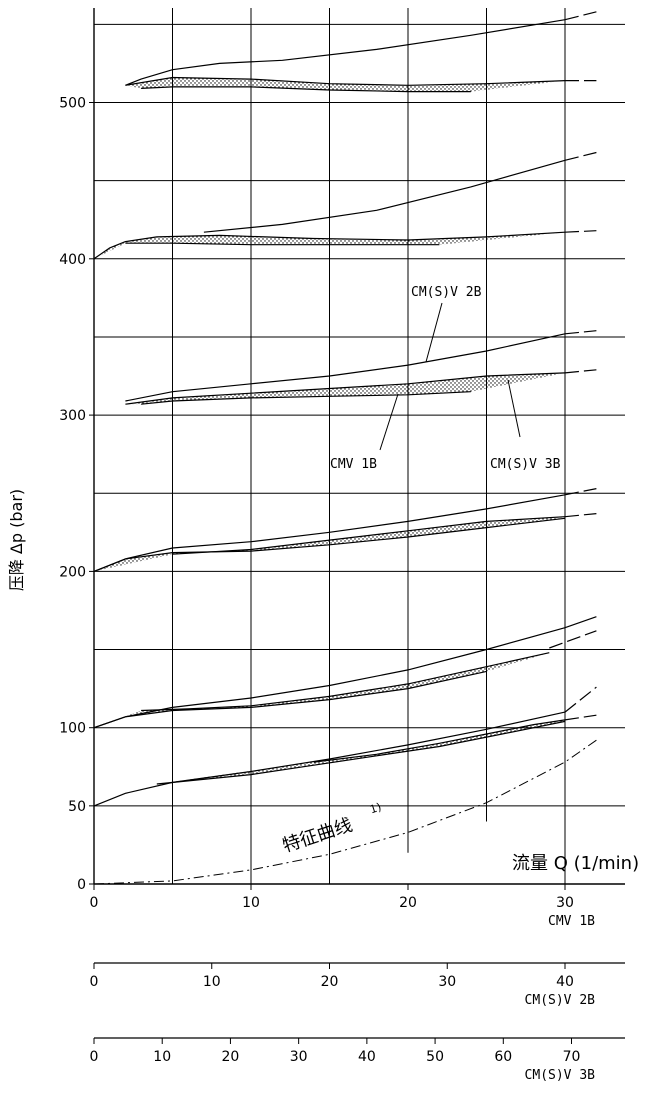 The image size is (669, 1097). Describe the element at coordinates (389, 422) in the screenshot. I see `leader-cmv-1b` at that location.